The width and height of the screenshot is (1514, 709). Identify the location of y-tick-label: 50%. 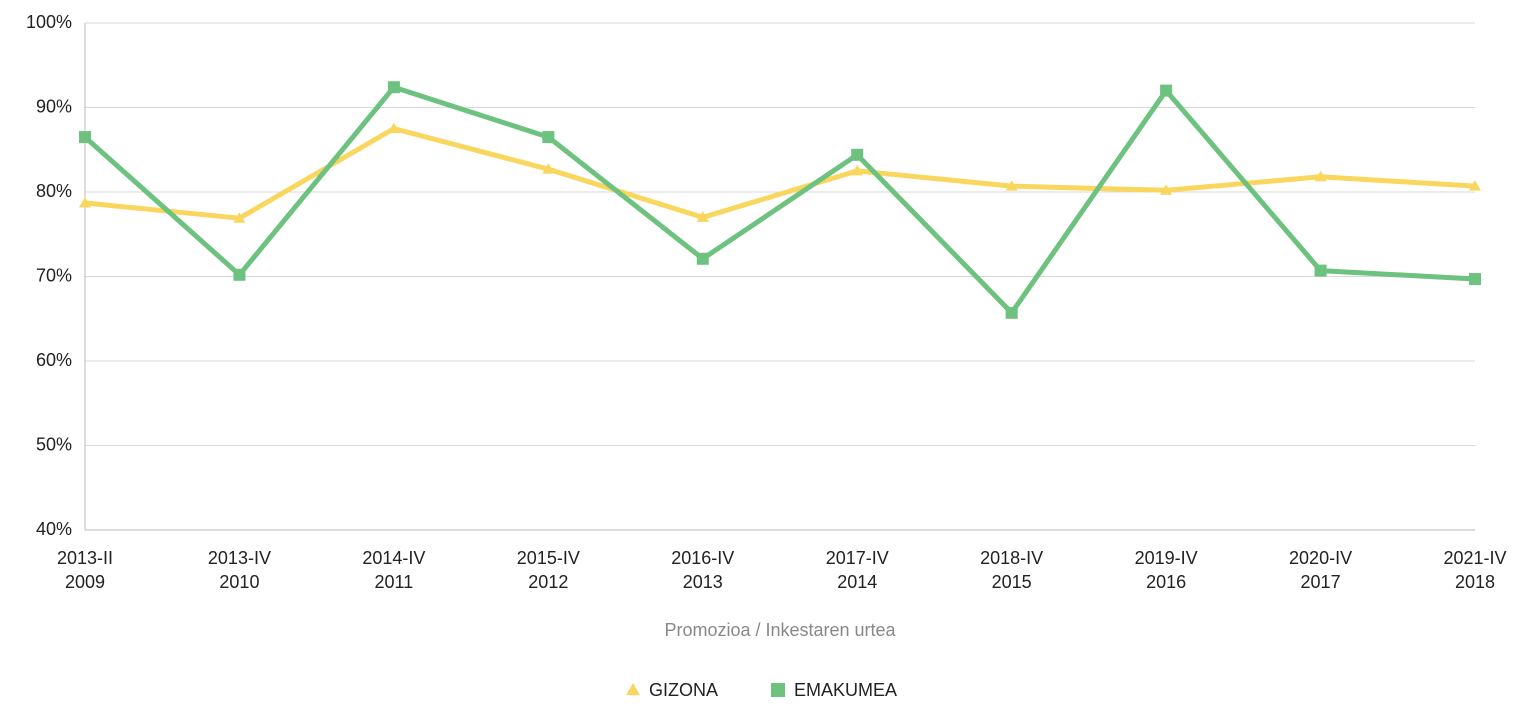
(54, 444).